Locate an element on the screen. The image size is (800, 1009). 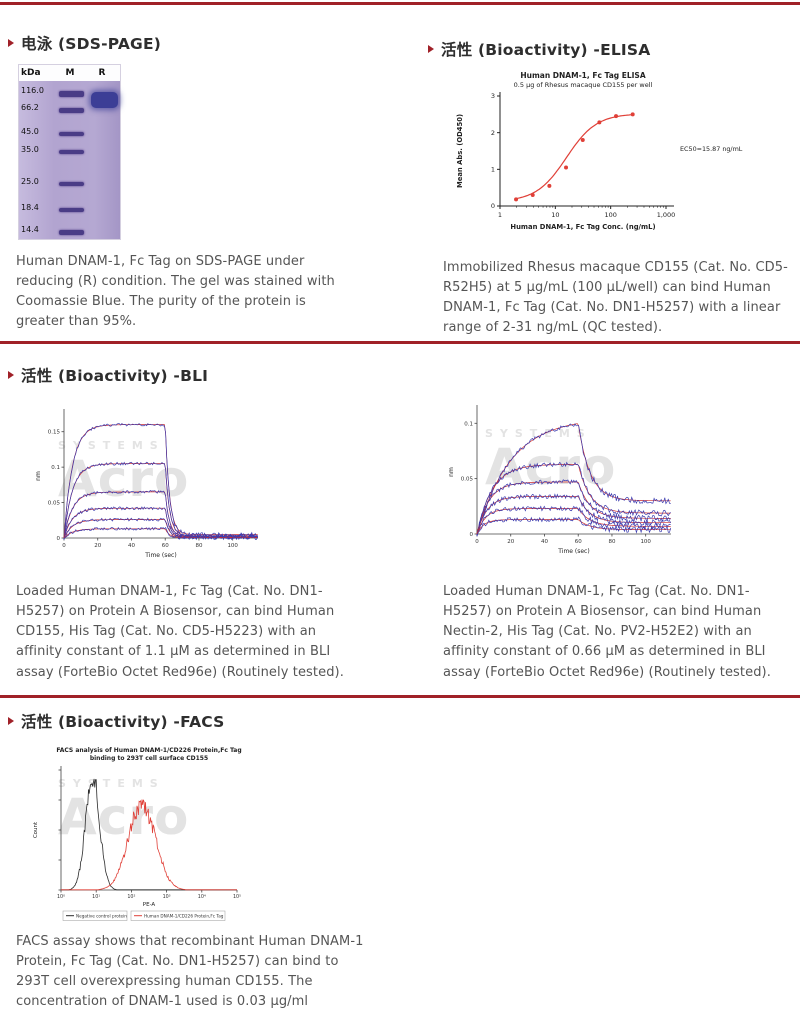
gel-marker-label: 18.4 is located at coordinates (30, 207).